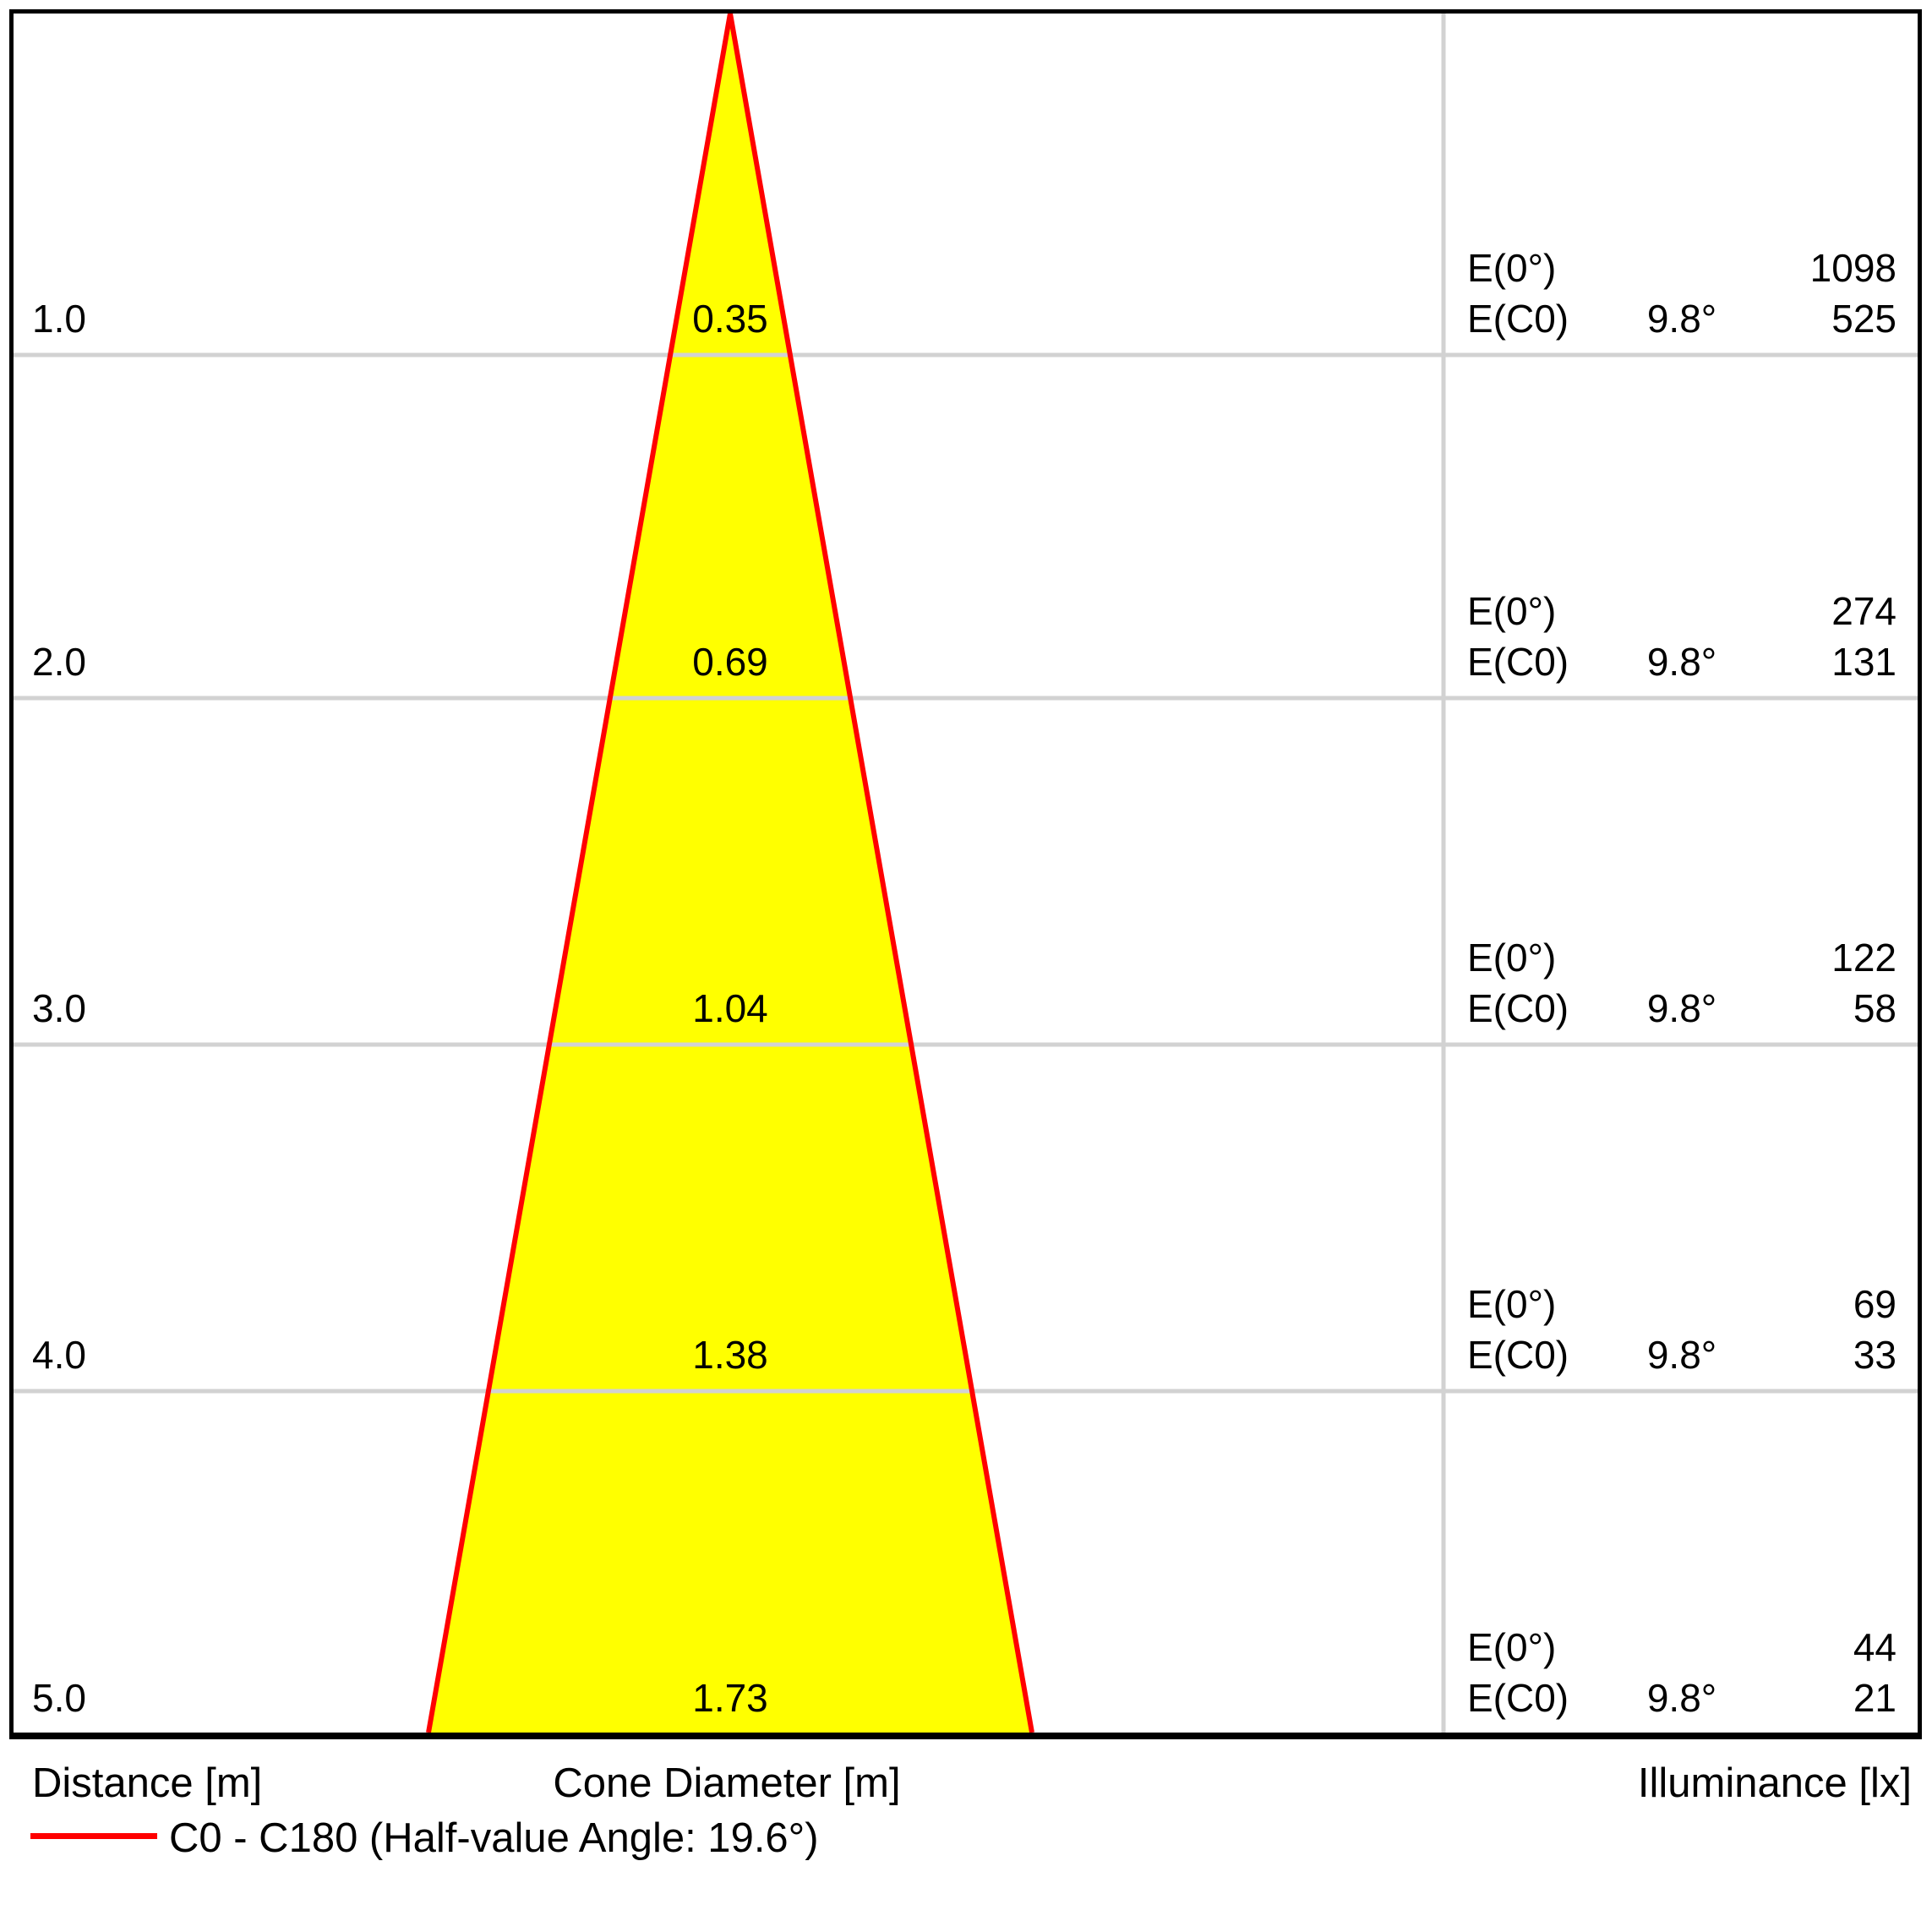  Describe the element at coordinates (494, 1838) in the screenshot. I see `legend-label: C0 - C180 (Half-value Angle: 19.6°)` at that location.